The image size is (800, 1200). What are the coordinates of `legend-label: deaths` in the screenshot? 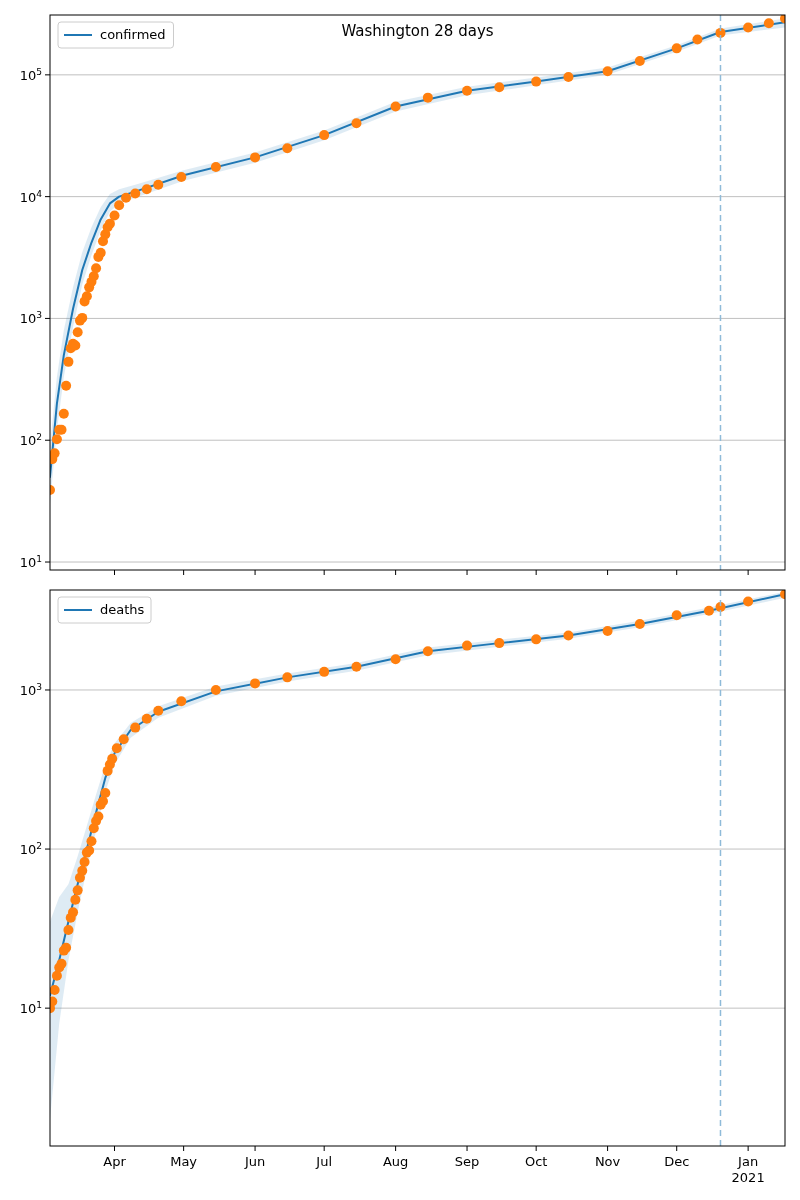 It's located at (122, 609).